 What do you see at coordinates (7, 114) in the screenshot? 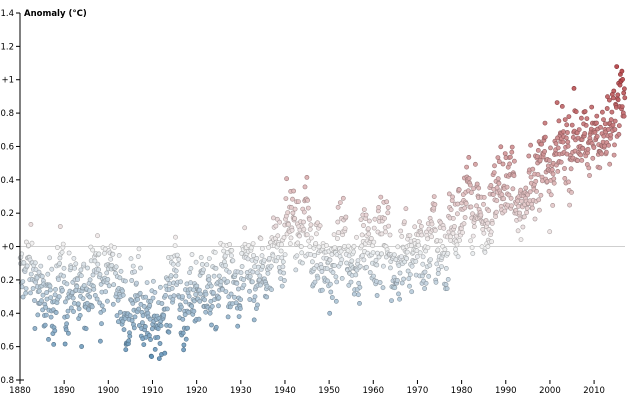
I see `y-tick-label: +0.8` at bounding box center [7, 114].